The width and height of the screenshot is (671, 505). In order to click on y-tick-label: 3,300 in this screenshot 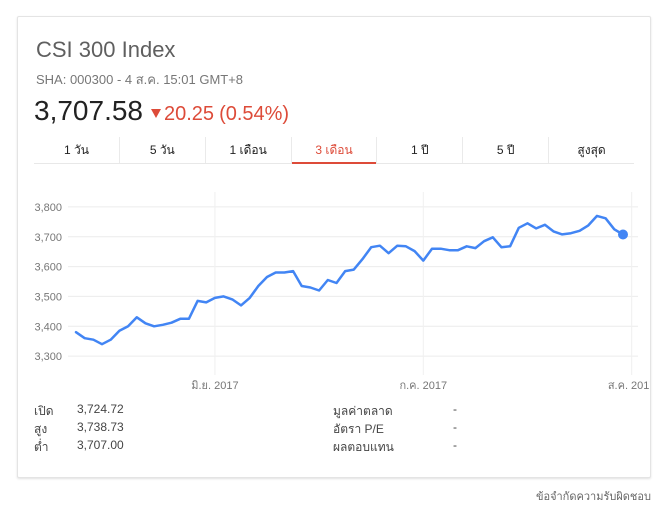, I will do `click(48, 357)`.